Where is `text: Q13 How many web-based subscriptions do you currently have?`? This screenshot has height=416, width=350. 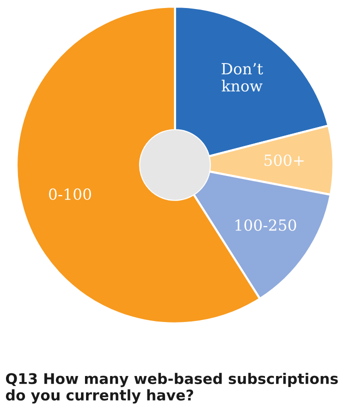
text: Q13 How many web-based subscriptions do you currently have? is located at coordinates (172, 388).